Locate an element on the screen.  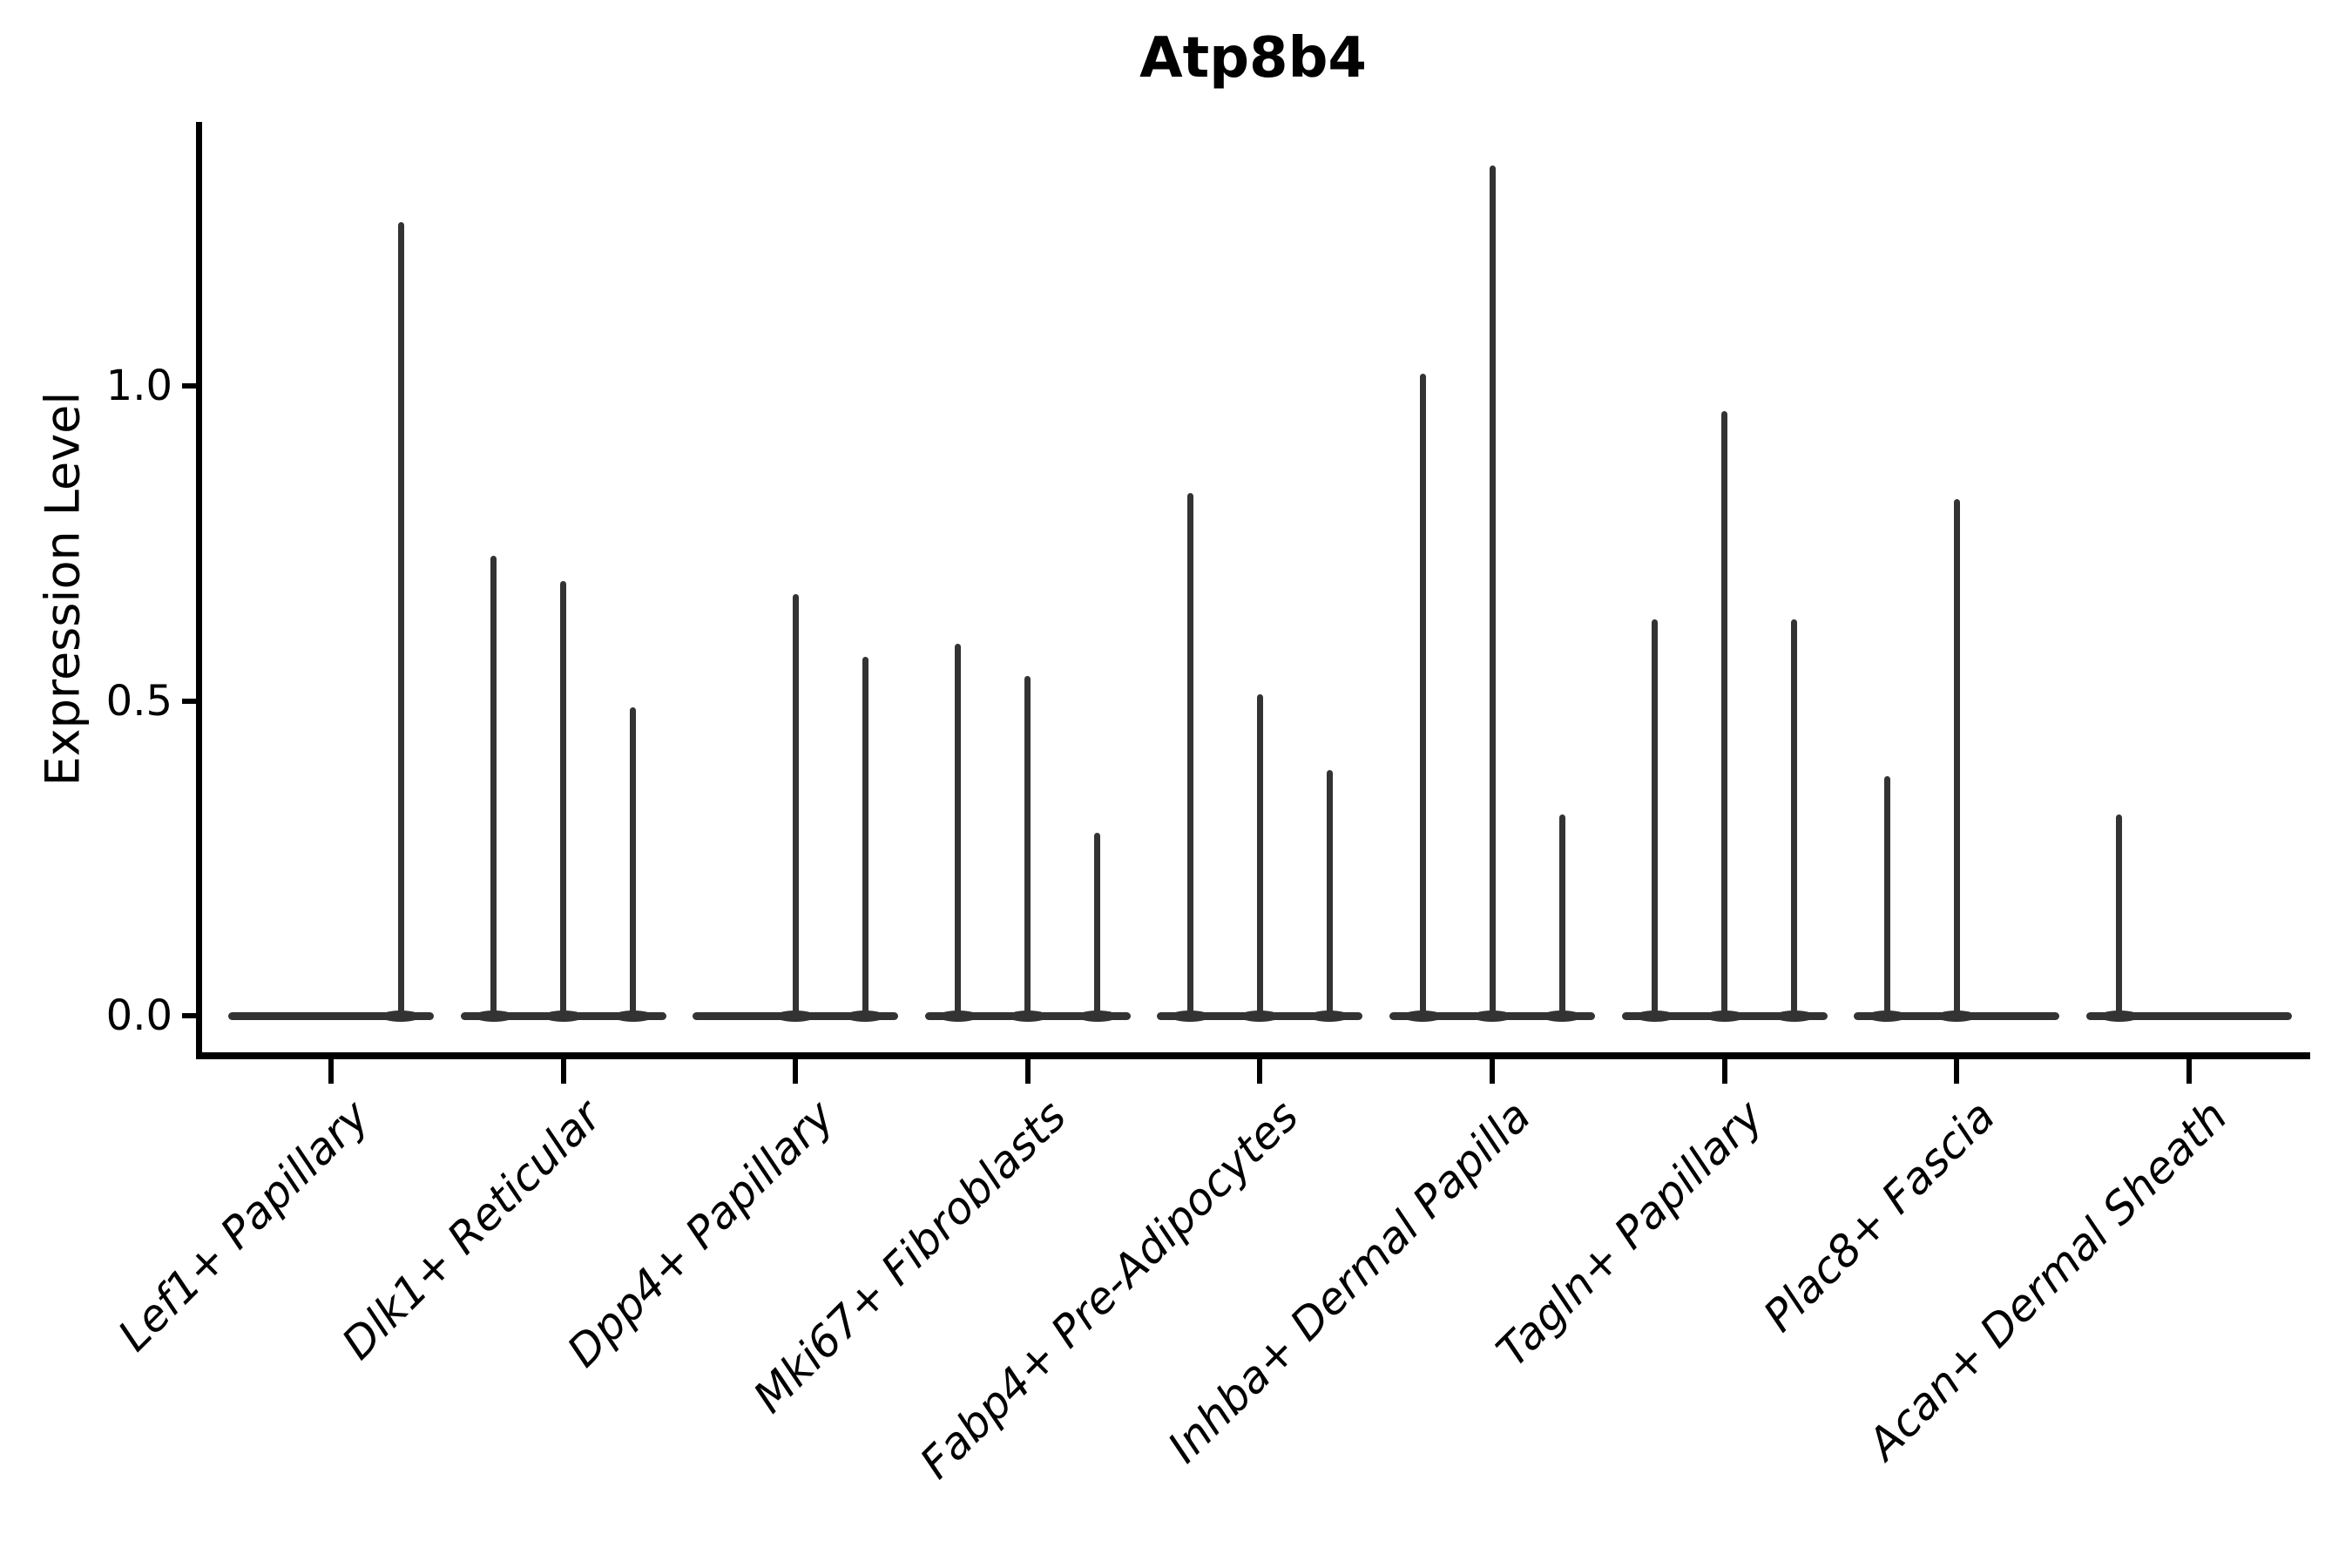
x-tick-label: Lef1+ Papillary is located at coordinates (244, 1226).